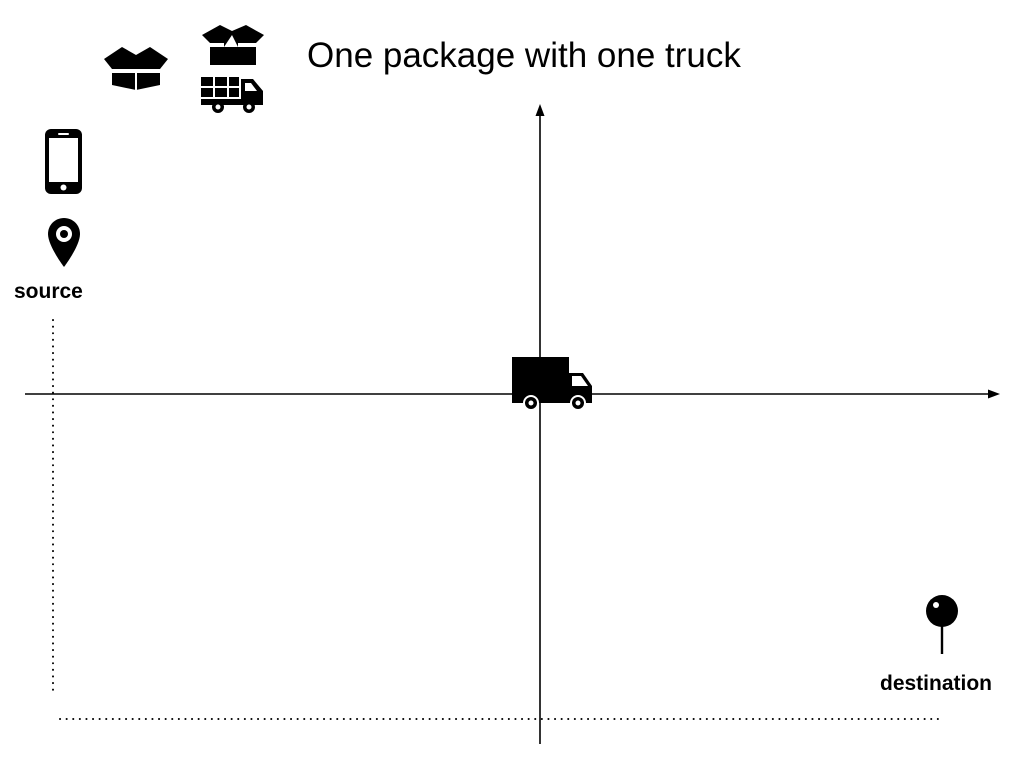 The width and height of the screenshot is (1024, 768). I want to click on source-location-pin-icon, so click(64, 242).